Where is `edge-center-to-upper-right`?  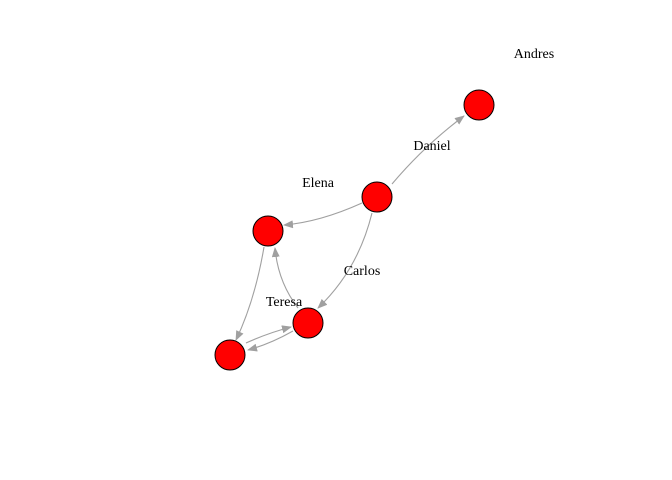
edge-center-to-upper-right is located at coordinates (428, 150).